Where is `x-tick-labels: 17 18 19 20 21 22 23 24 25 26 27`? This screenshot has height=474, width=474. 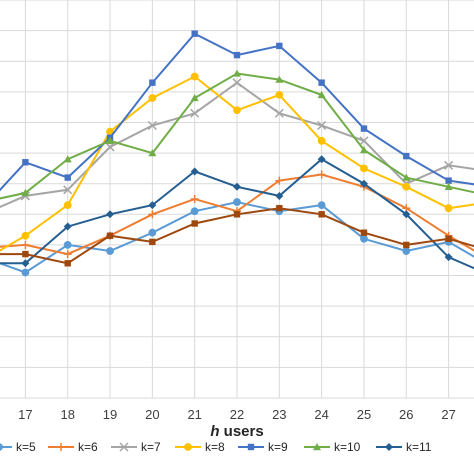
x-tick-labels: 17 18 19 20 21 22 23 24 25 26 27 is located at coordinates (237, 414).